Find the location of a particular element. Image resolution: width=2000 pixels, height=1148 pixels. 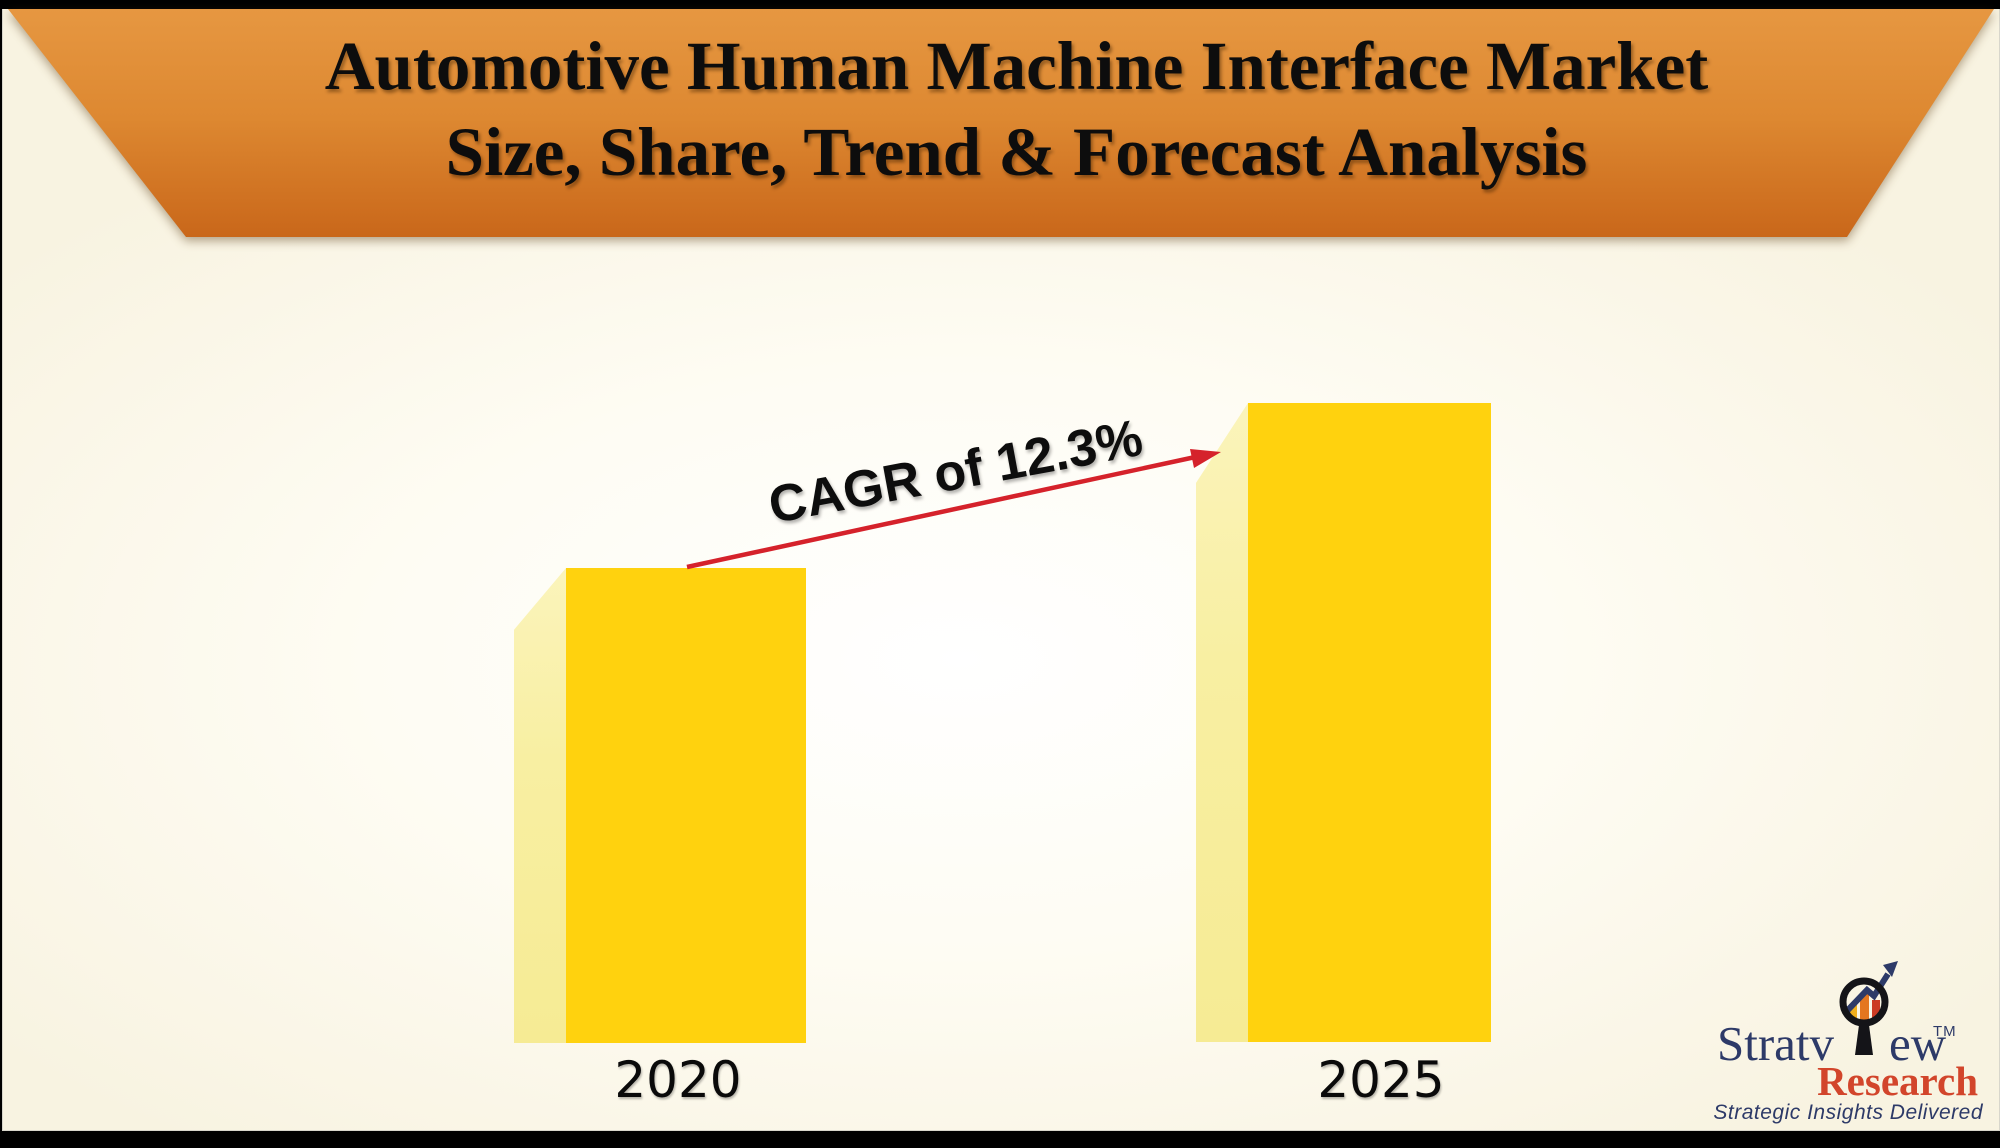

logo-subbrand: Research is located at coordinates (1897, 1081).